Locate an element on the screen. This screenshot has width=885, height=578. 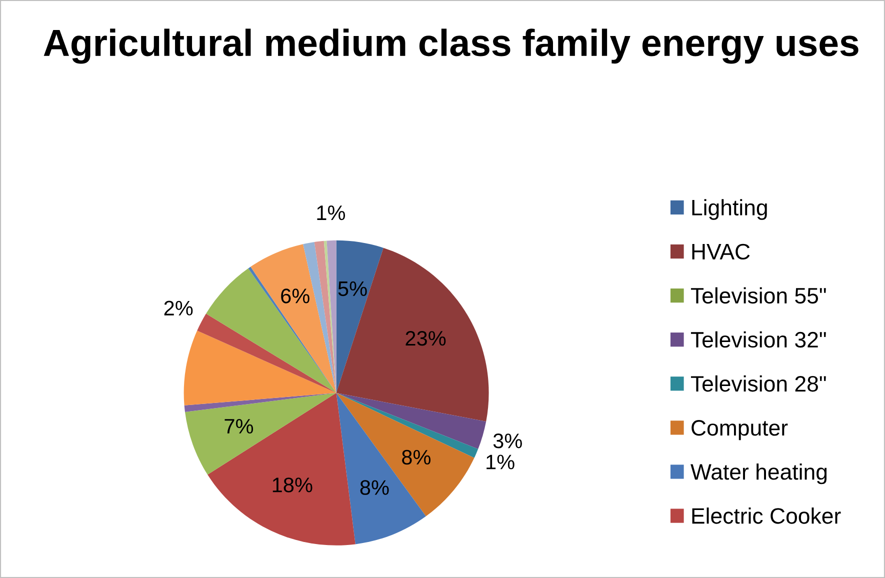
legend-label: Lighting is located at coordinates (729, 209).